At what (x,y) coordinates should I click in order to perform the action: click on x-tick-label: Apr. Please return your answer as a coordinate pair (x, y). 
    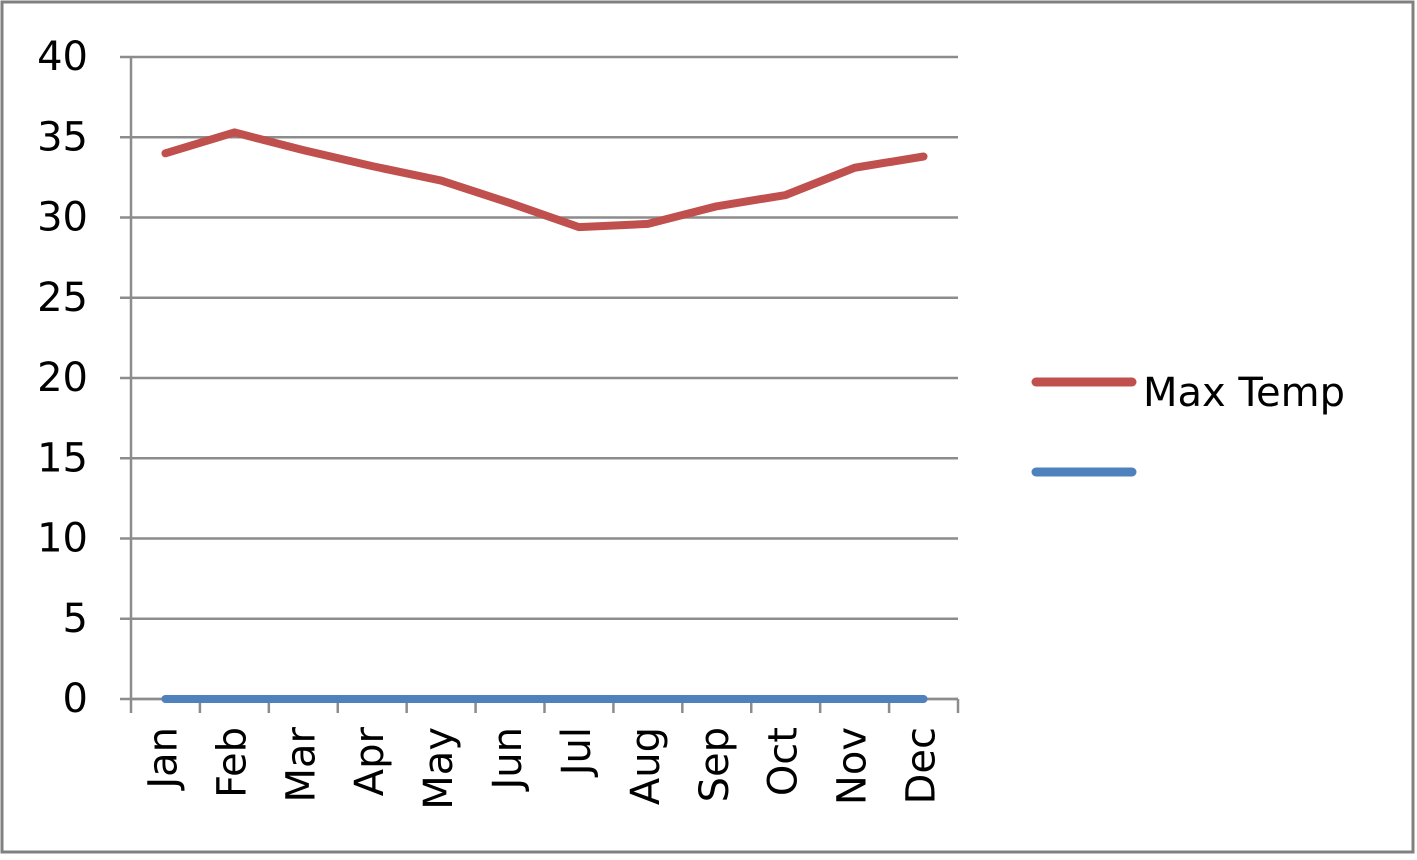
    Looking at the image, I should click on (370, 761).